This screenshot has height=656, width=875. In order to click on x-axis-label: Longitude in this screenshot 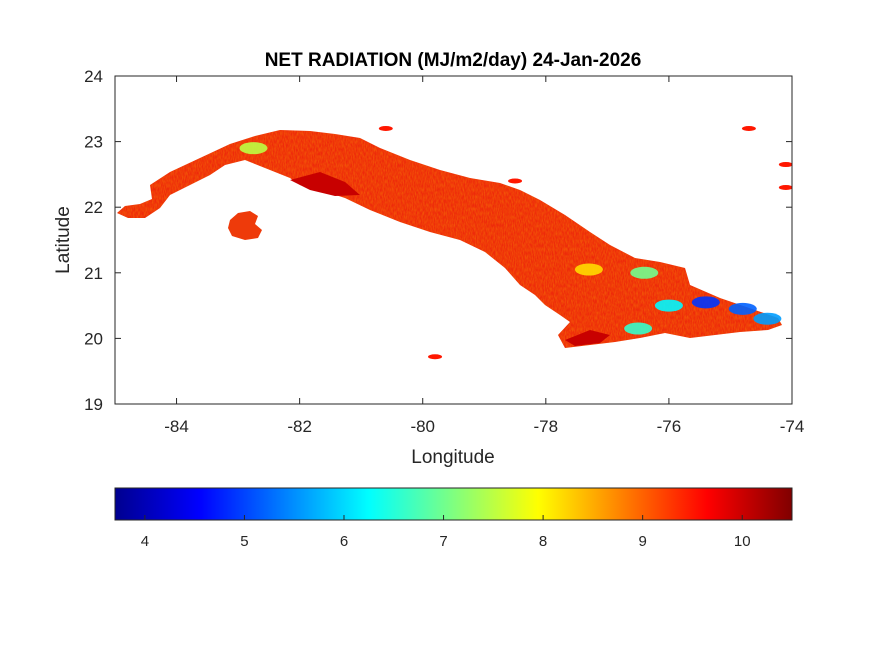, I will do `click(452, 457)`.